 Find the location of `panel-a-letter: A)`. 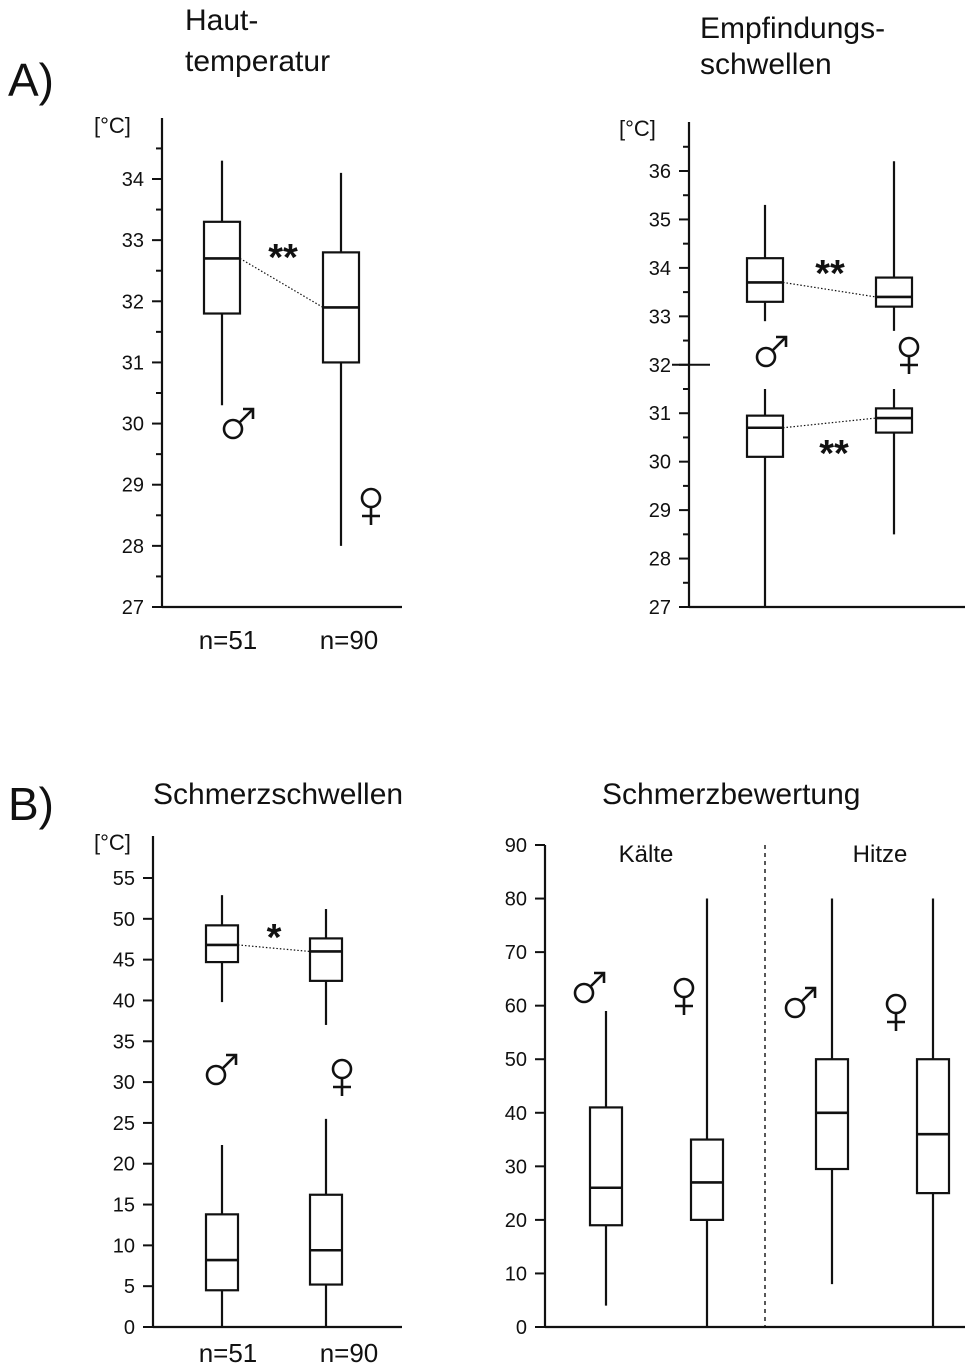

panel-a-letter: A) is located at coordinates (31, 80).